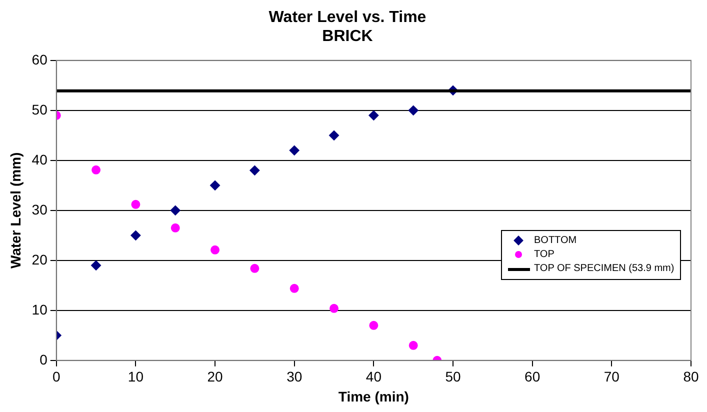  Describe the element at coordinates (40, 209) in the screenshot. I see `y-tick-label: 30` at that location.